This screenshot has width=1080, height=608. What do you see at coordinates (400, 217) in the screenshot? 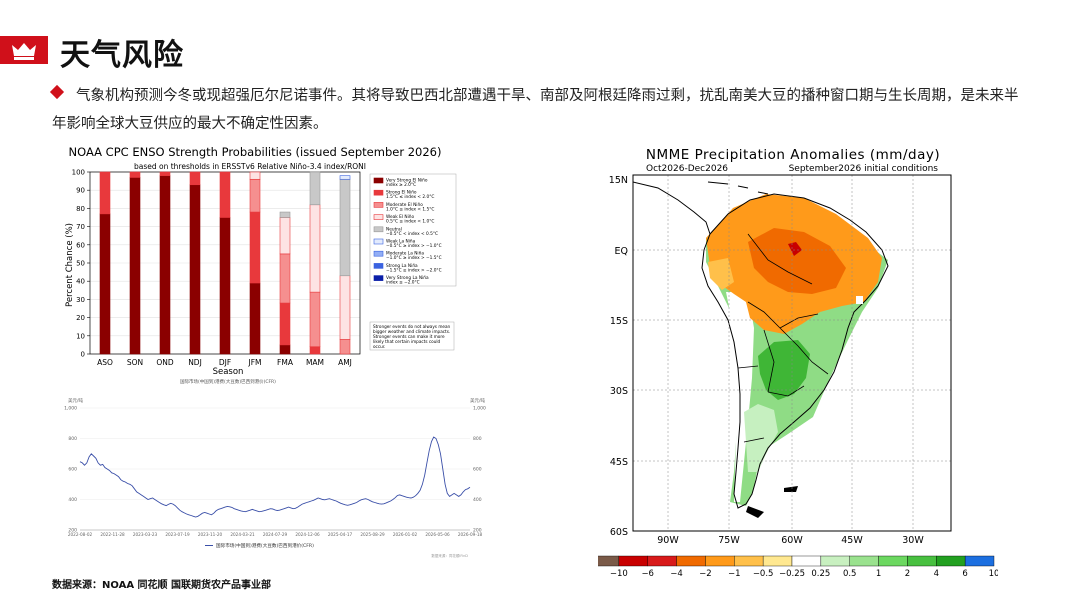
I see `enso-legend-label: Weak El Niño` at bounding box center [400, 217].